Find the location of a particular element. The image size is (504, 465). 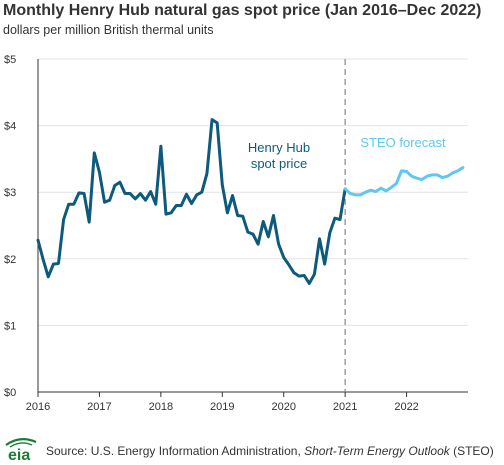

eia-logo-text: eia is located at coordinates (19, 455).